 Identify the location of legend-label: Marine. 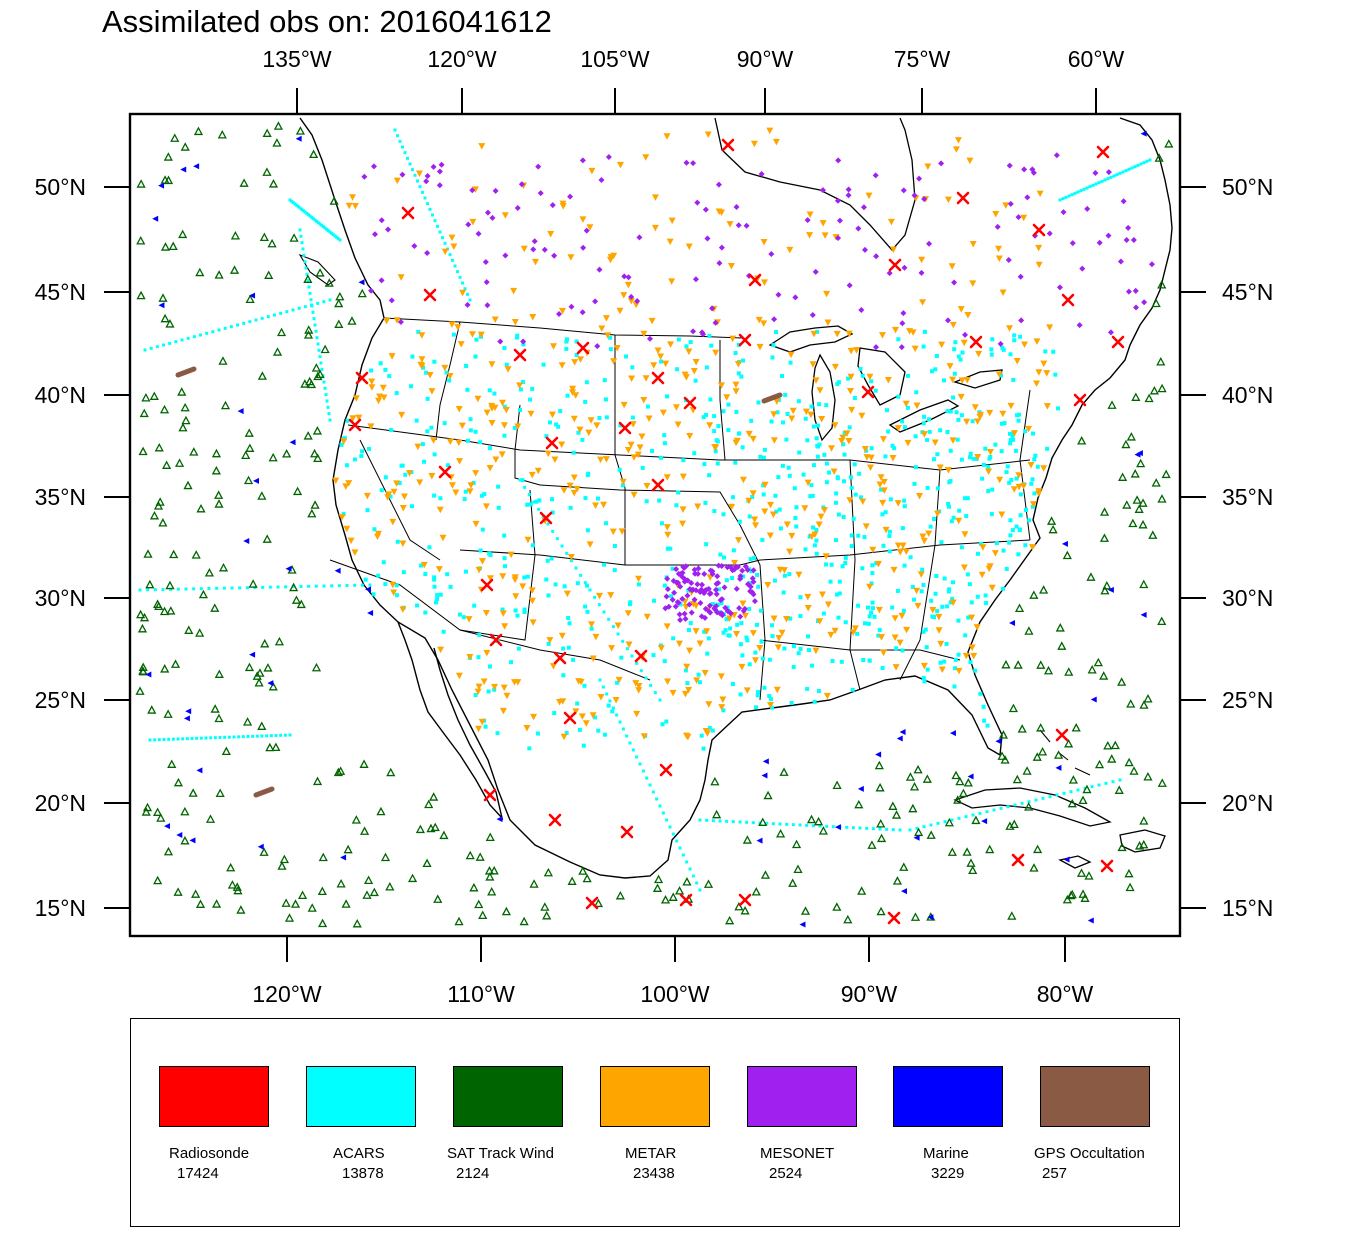
(946, 1153).